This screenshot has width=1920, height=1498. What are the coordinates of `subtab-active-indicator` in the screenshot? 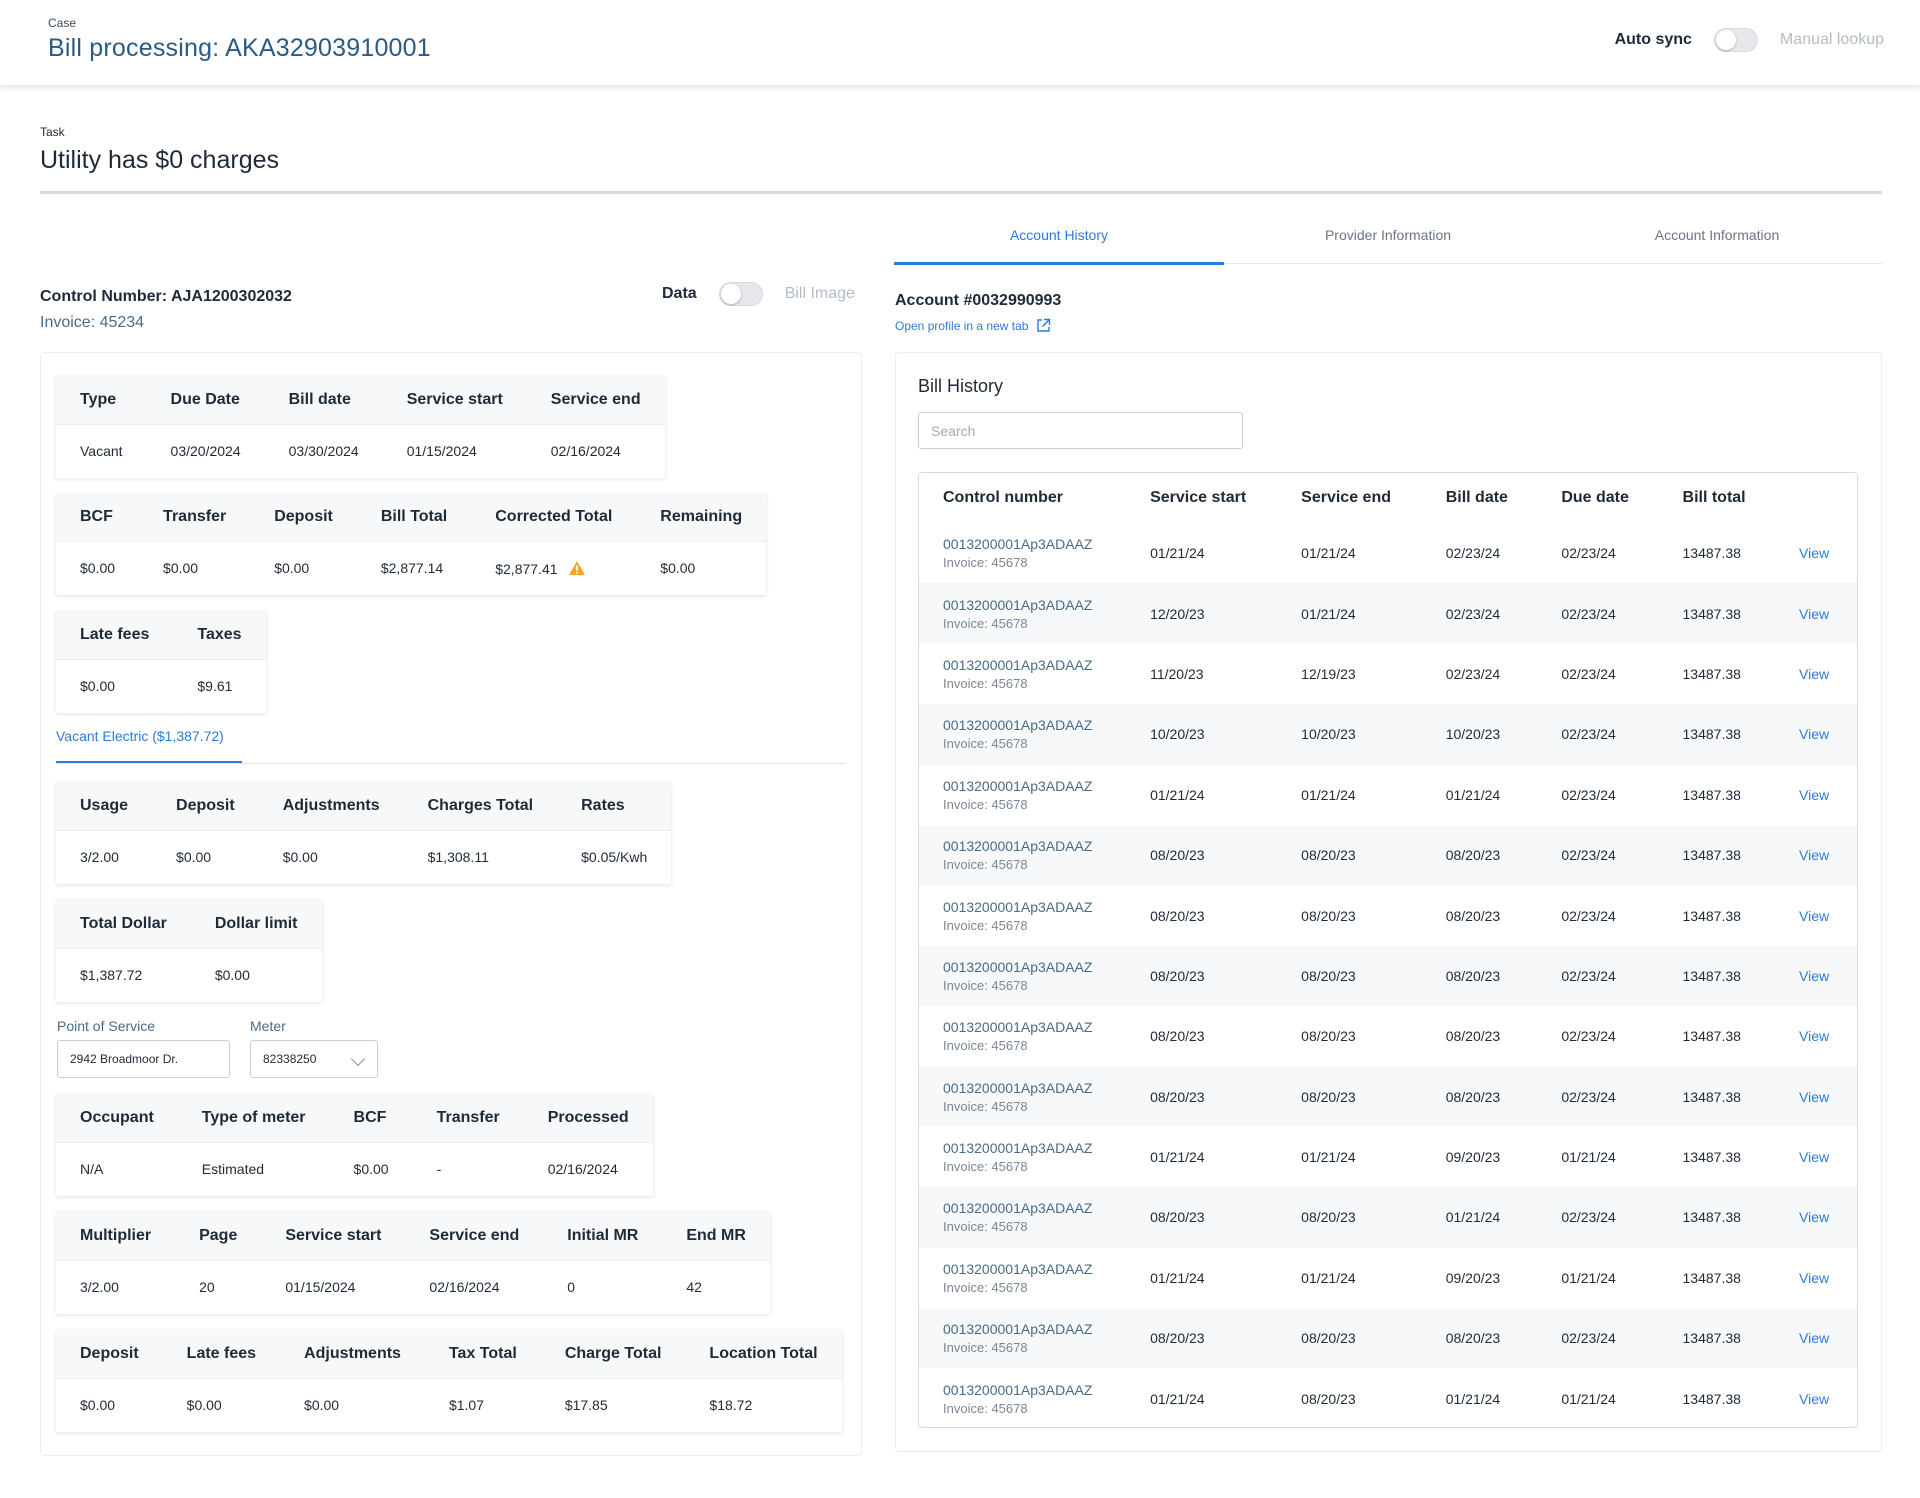 It's located at (149, 762).